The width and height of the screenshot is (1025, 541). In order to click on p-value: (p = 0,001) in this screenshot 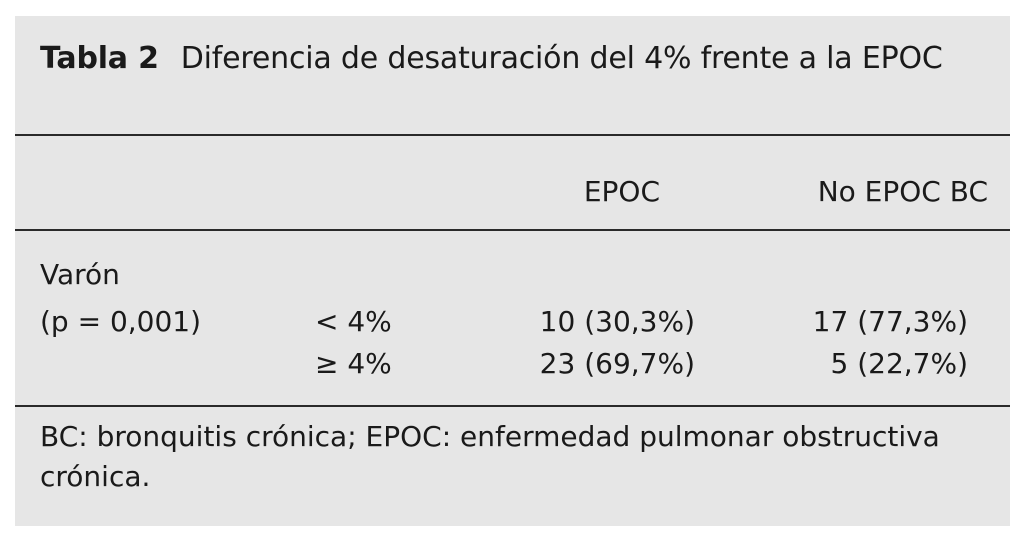, I will do `click(121, 321)`.